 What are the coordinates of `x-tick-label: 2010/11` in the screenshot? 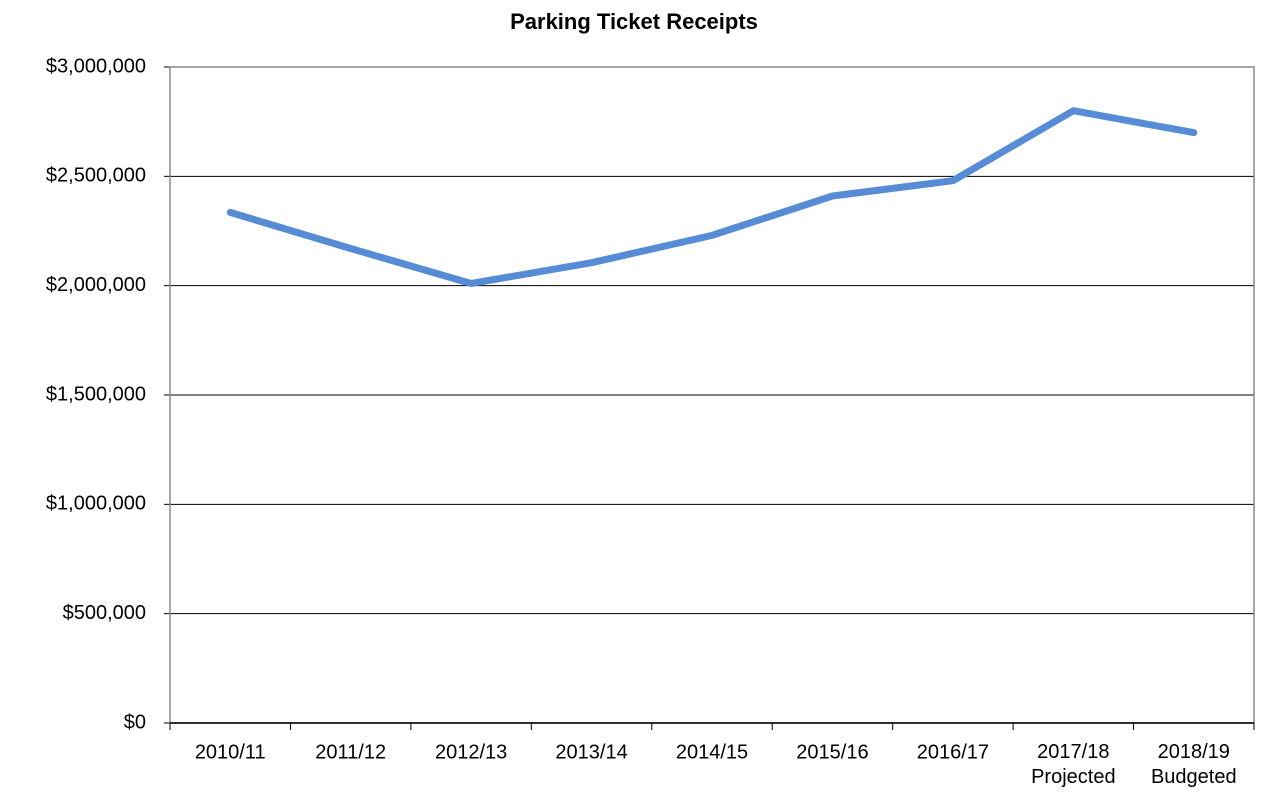 It's located at (230, 752).